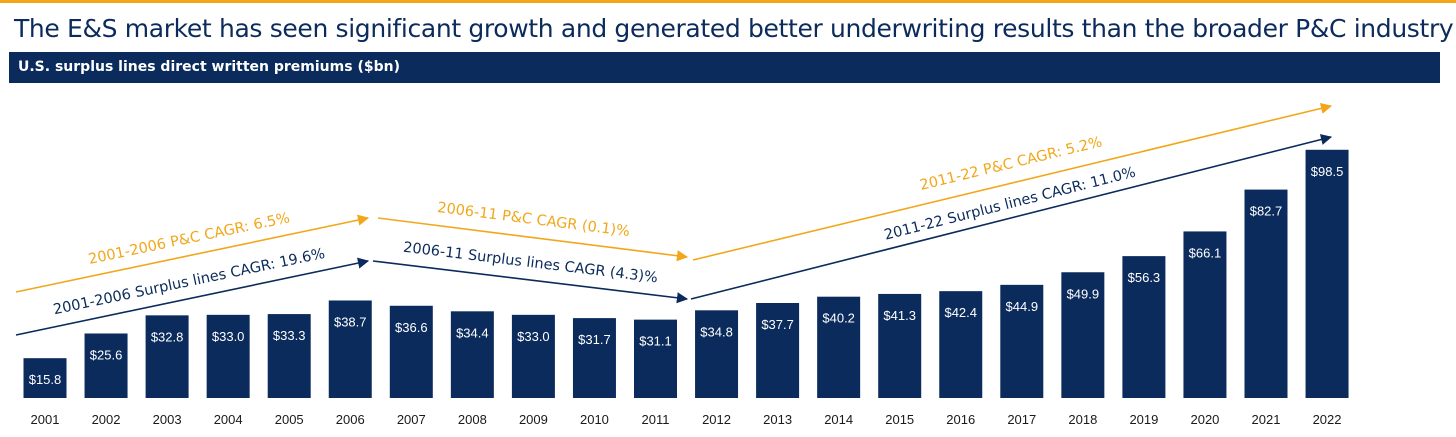 The width and height of the screenshot is (1456, 437). What do you see at coordinates (167, 419) in the screenshot?
I see `x-tick-label: 2003` at bounding box center [167, 419].